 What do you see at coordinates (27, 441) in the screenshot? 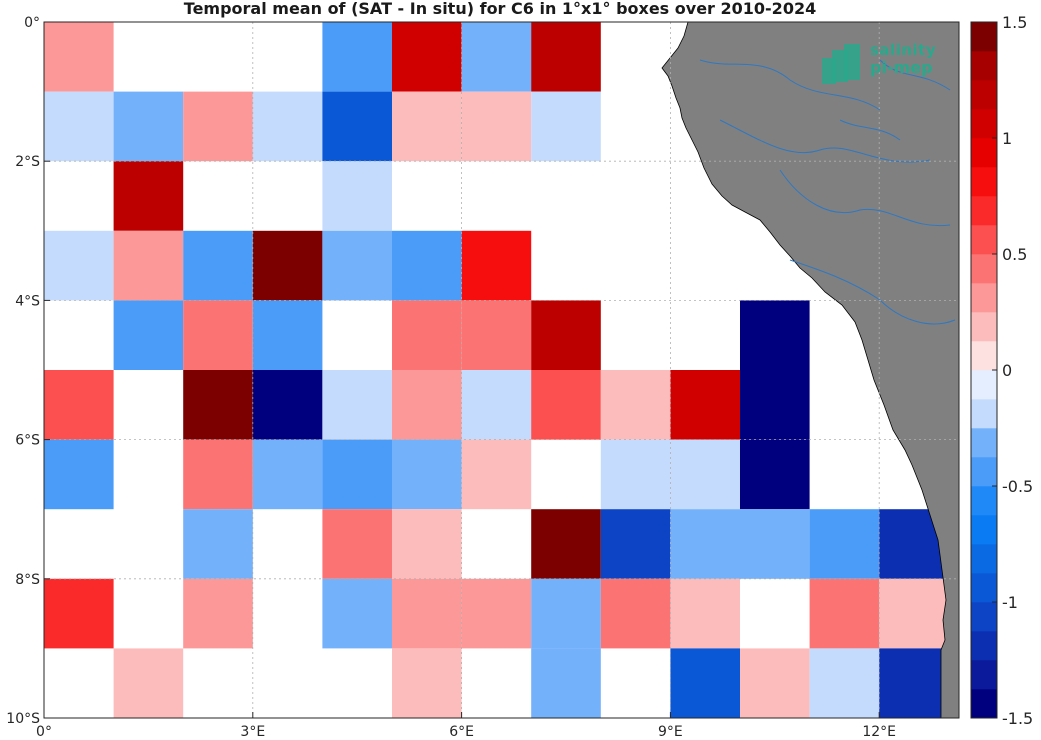
I see `y-tick-label: 6°S` at bounding box center [27, 441].